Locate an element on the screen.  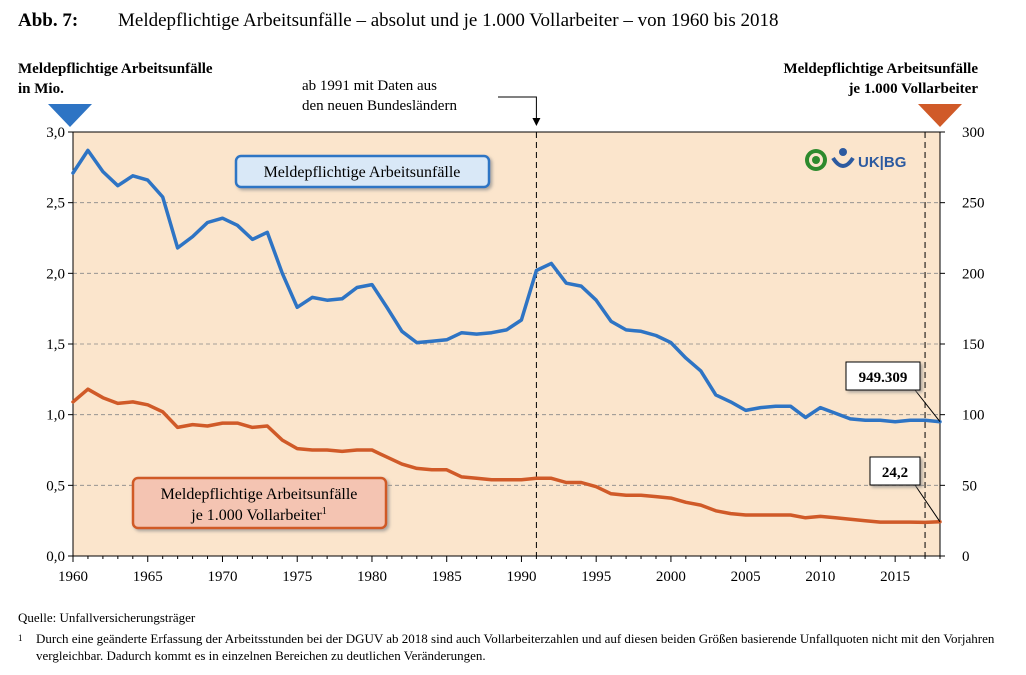
right-tick-label: 250 is located at coordinates (973, 204).